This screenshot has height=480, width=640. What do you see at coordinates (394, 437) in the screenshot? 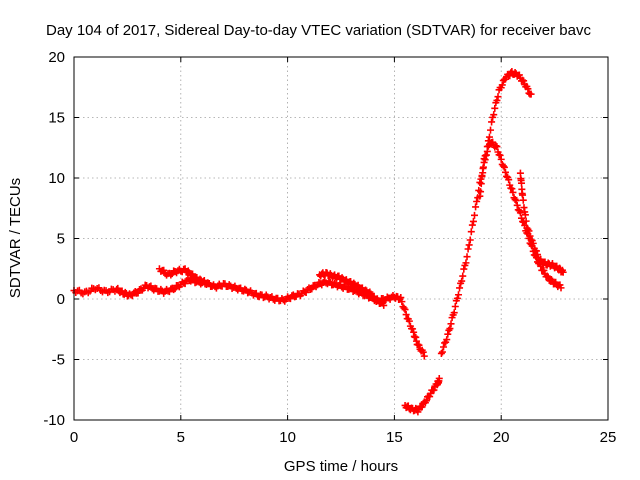
I see `x-tick-label: 15` at bounding box center [394, 437].